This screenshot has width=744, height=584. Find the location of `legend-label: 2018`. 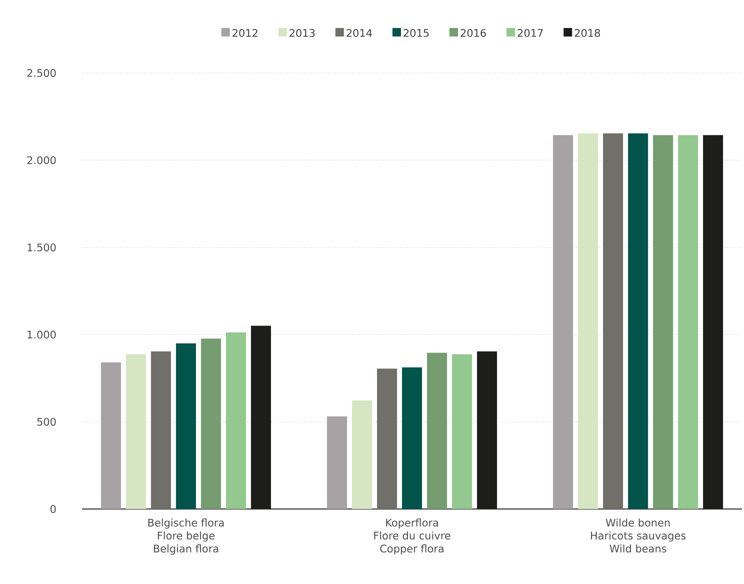

legend-label: 2018 is located at coordinates (587, 33).